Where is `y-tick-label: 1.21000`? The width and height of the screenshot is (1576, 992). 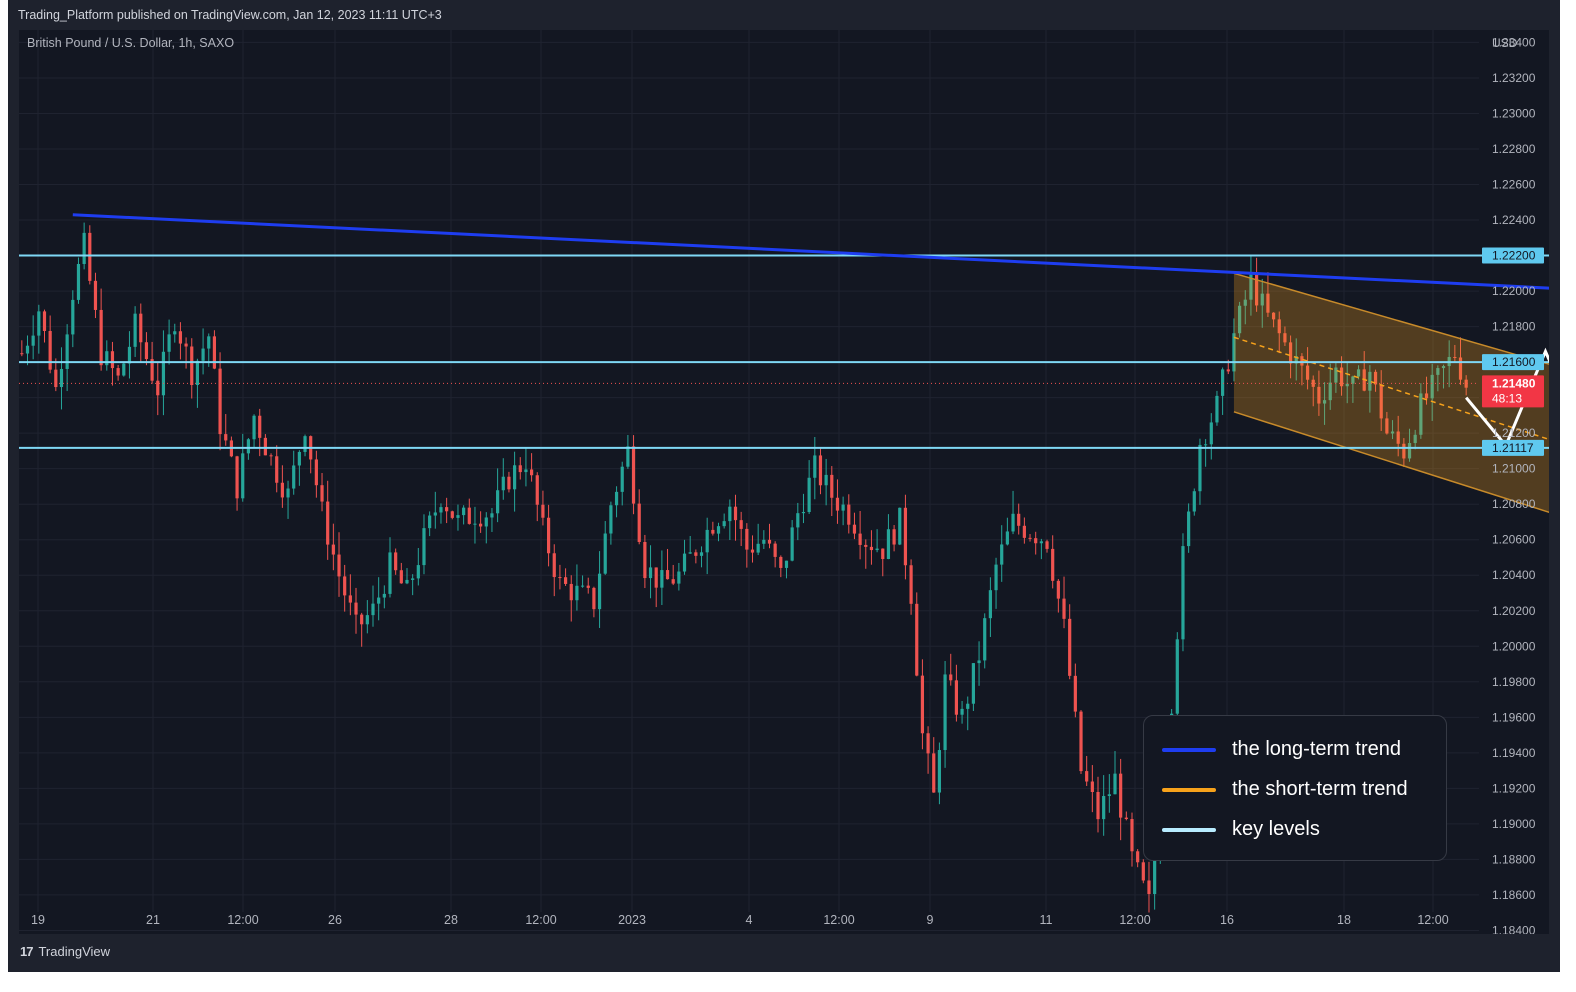 y-tick-label: 1.21000 is located at coordinates (1514, 469).